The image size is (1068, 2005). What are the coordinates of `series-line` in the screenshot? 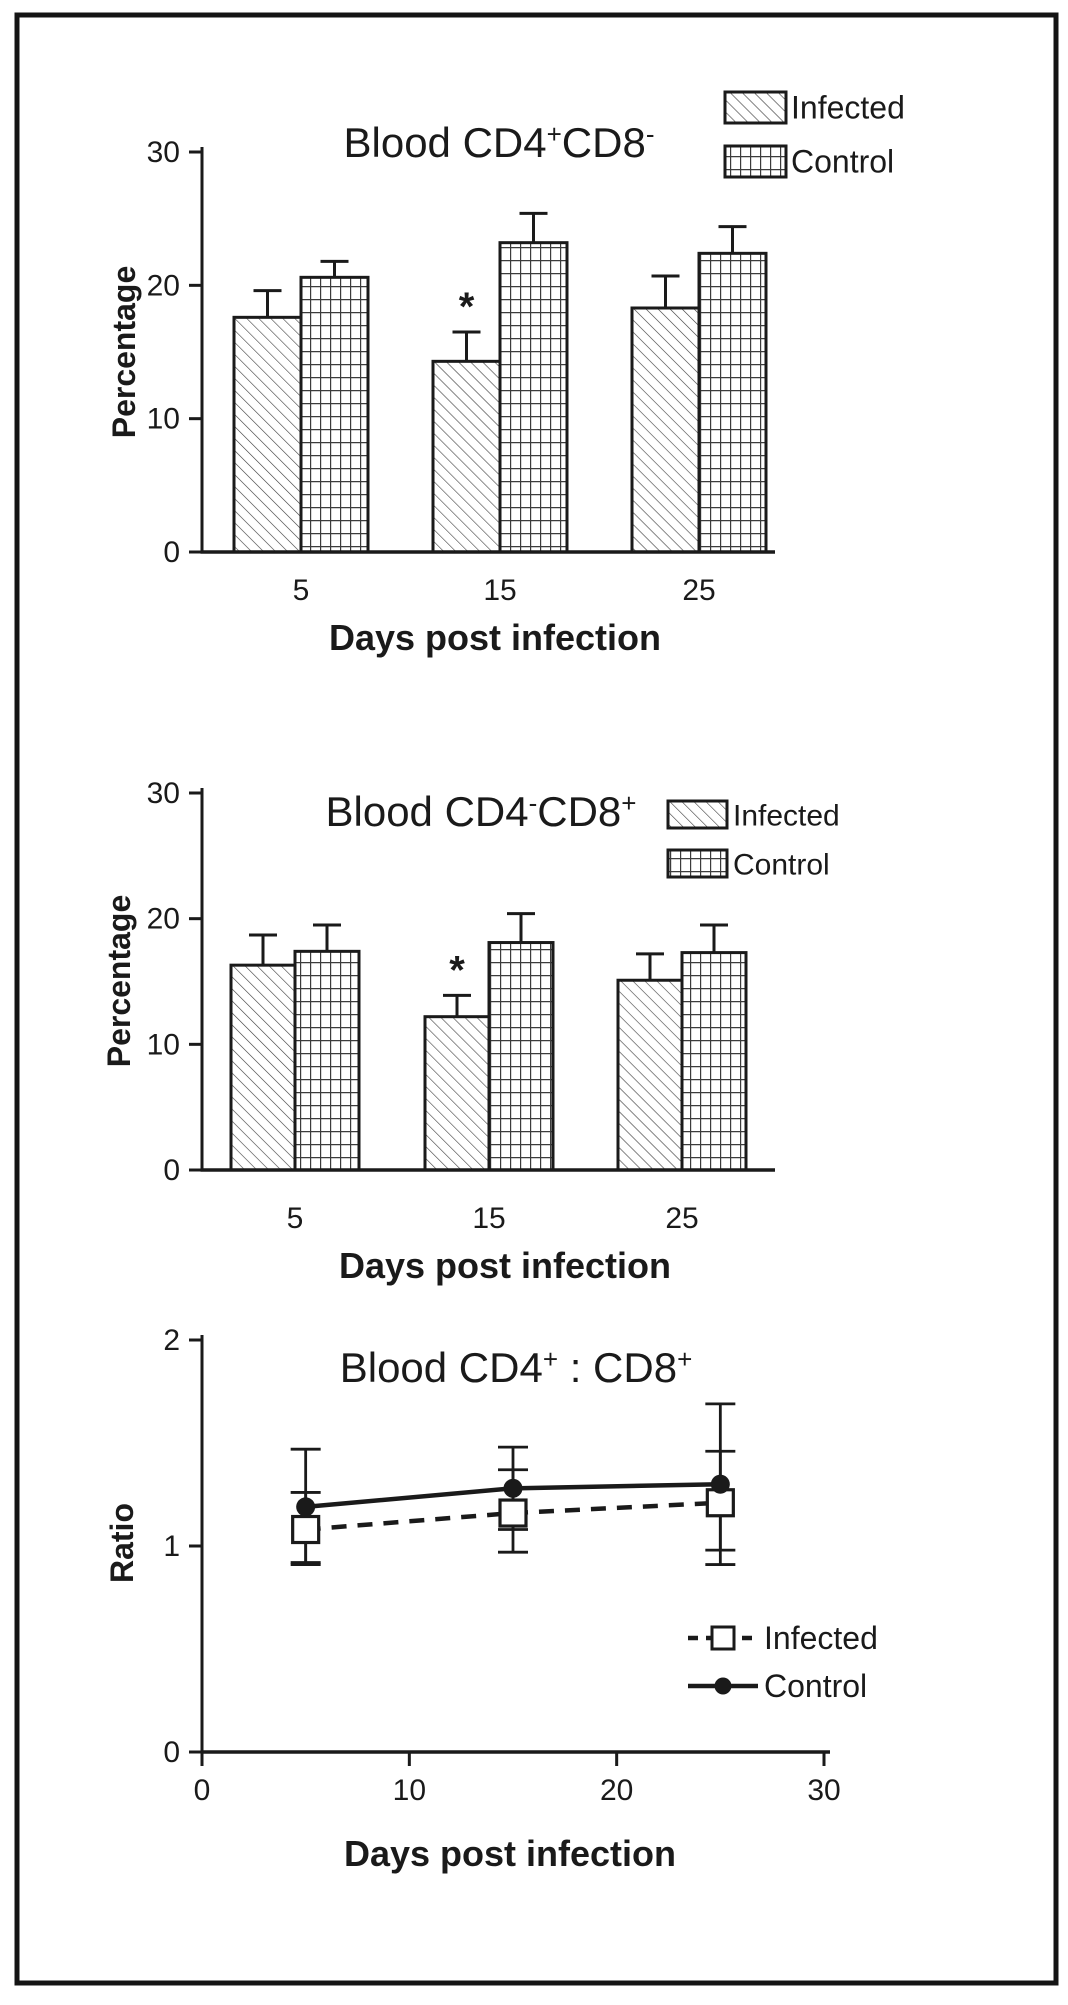 It's located at (513, 1516).